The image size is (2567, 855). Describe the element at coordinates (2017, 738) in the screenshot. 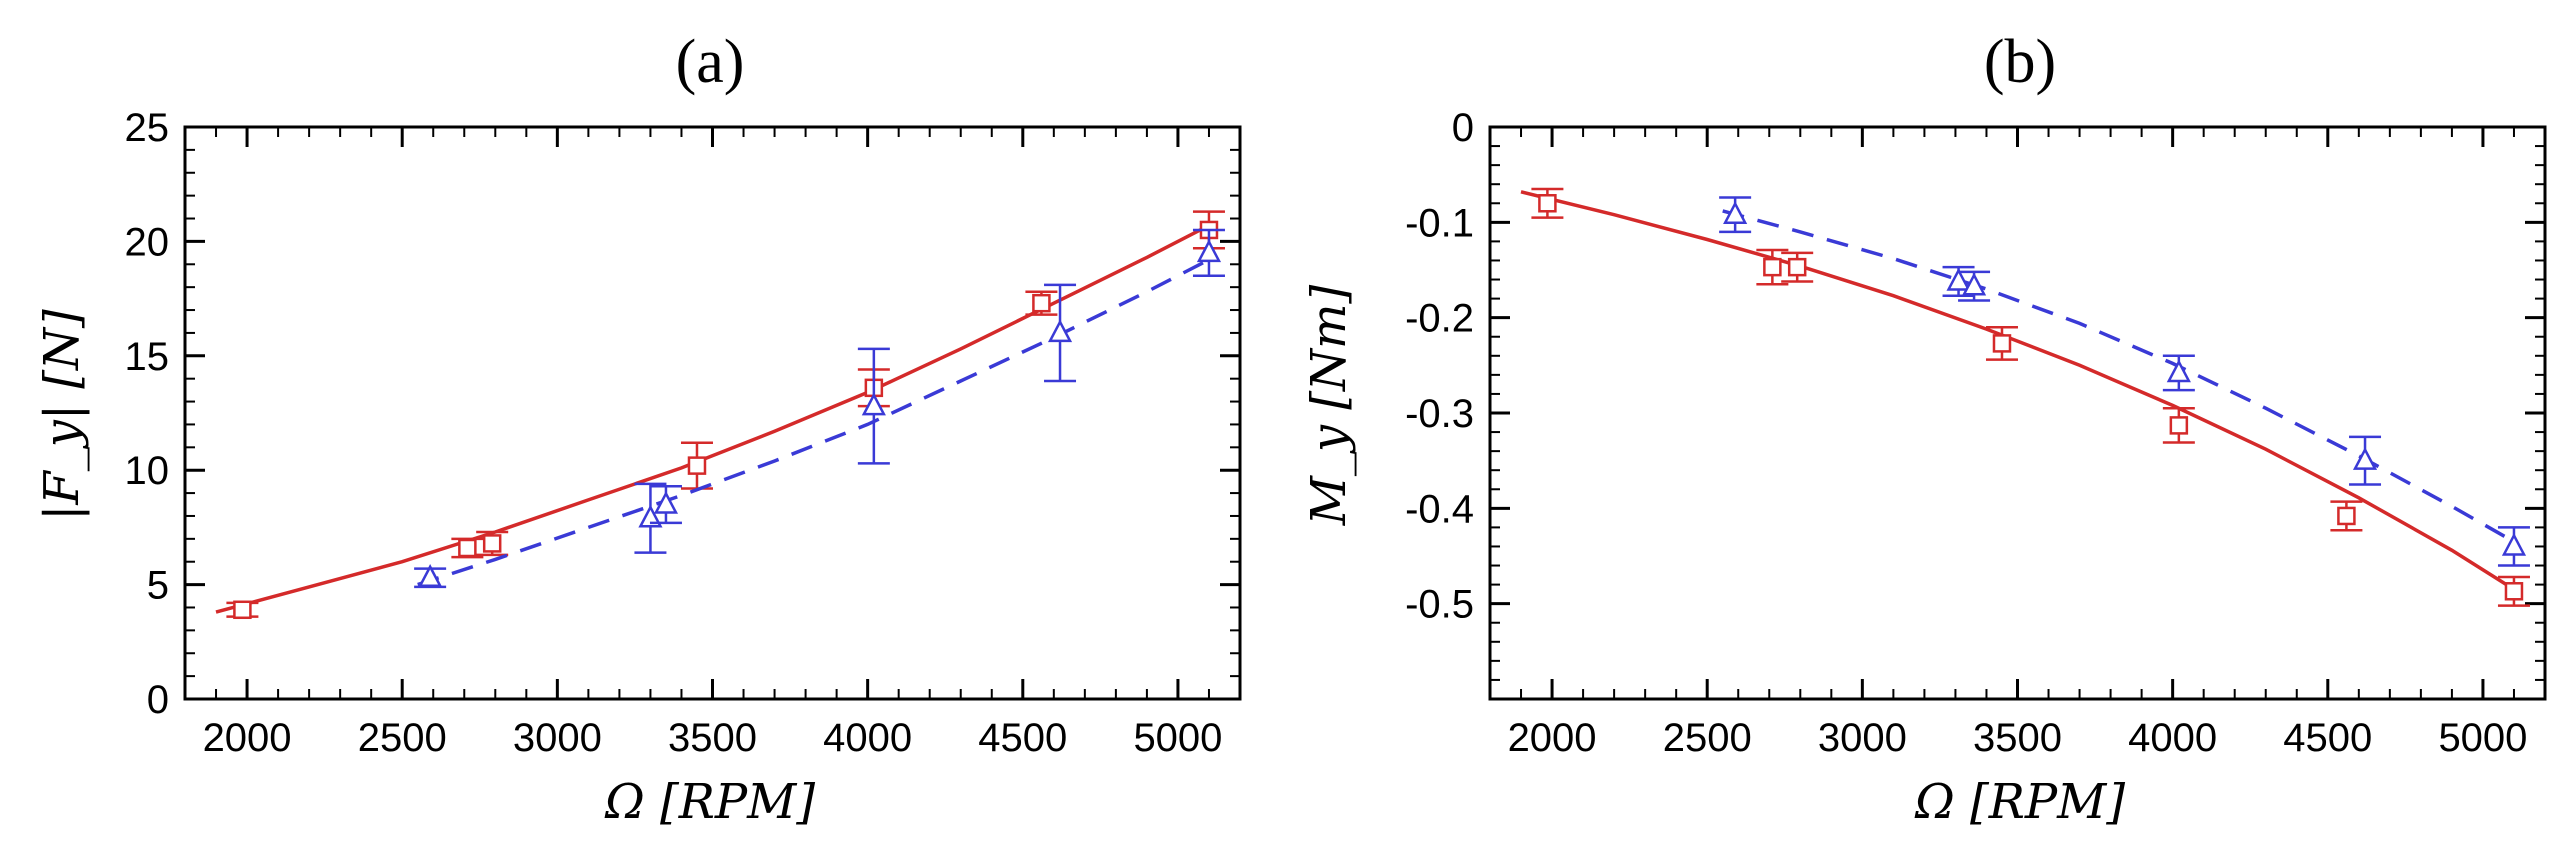

I see `panel-b-x-tick-label: 3500` at that location.